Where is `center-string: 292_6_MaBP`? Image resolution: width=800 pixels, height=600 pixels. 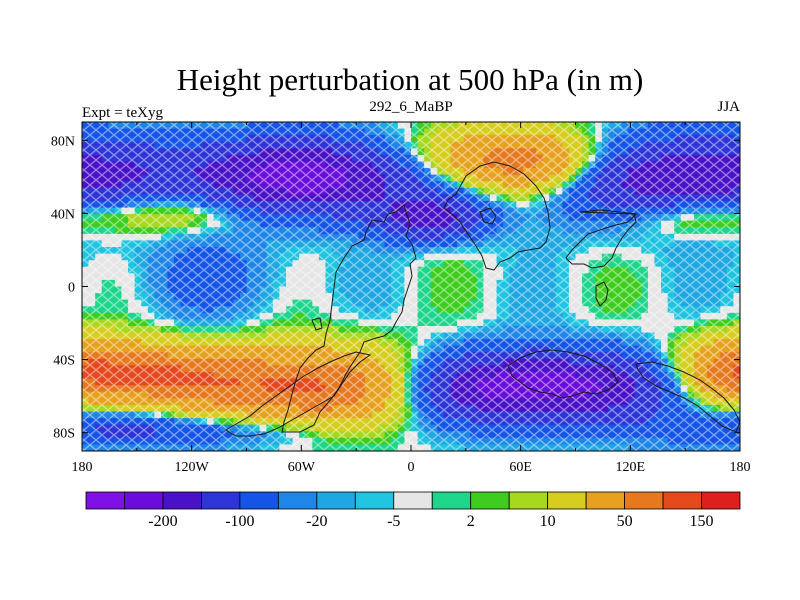 center-string: 292_6_MaBP is located at coordinates (410, 107).